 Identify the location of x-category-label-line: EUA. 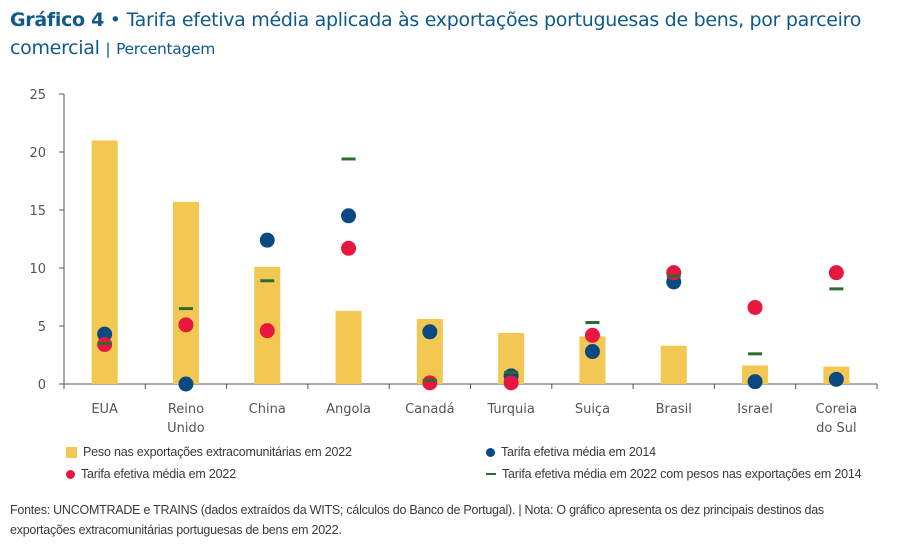
(104, 409).